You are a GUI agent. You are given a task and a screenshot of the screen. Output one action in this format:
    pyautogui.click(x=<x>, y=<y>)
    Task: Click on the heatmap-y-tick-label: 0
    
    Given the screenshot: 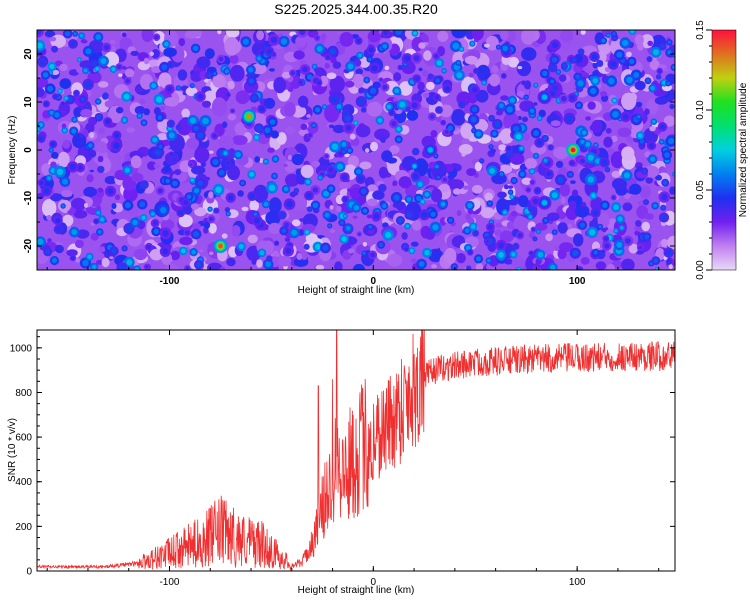 What is the action you would take?
    pyautogui.click(x=28, y=150)
    